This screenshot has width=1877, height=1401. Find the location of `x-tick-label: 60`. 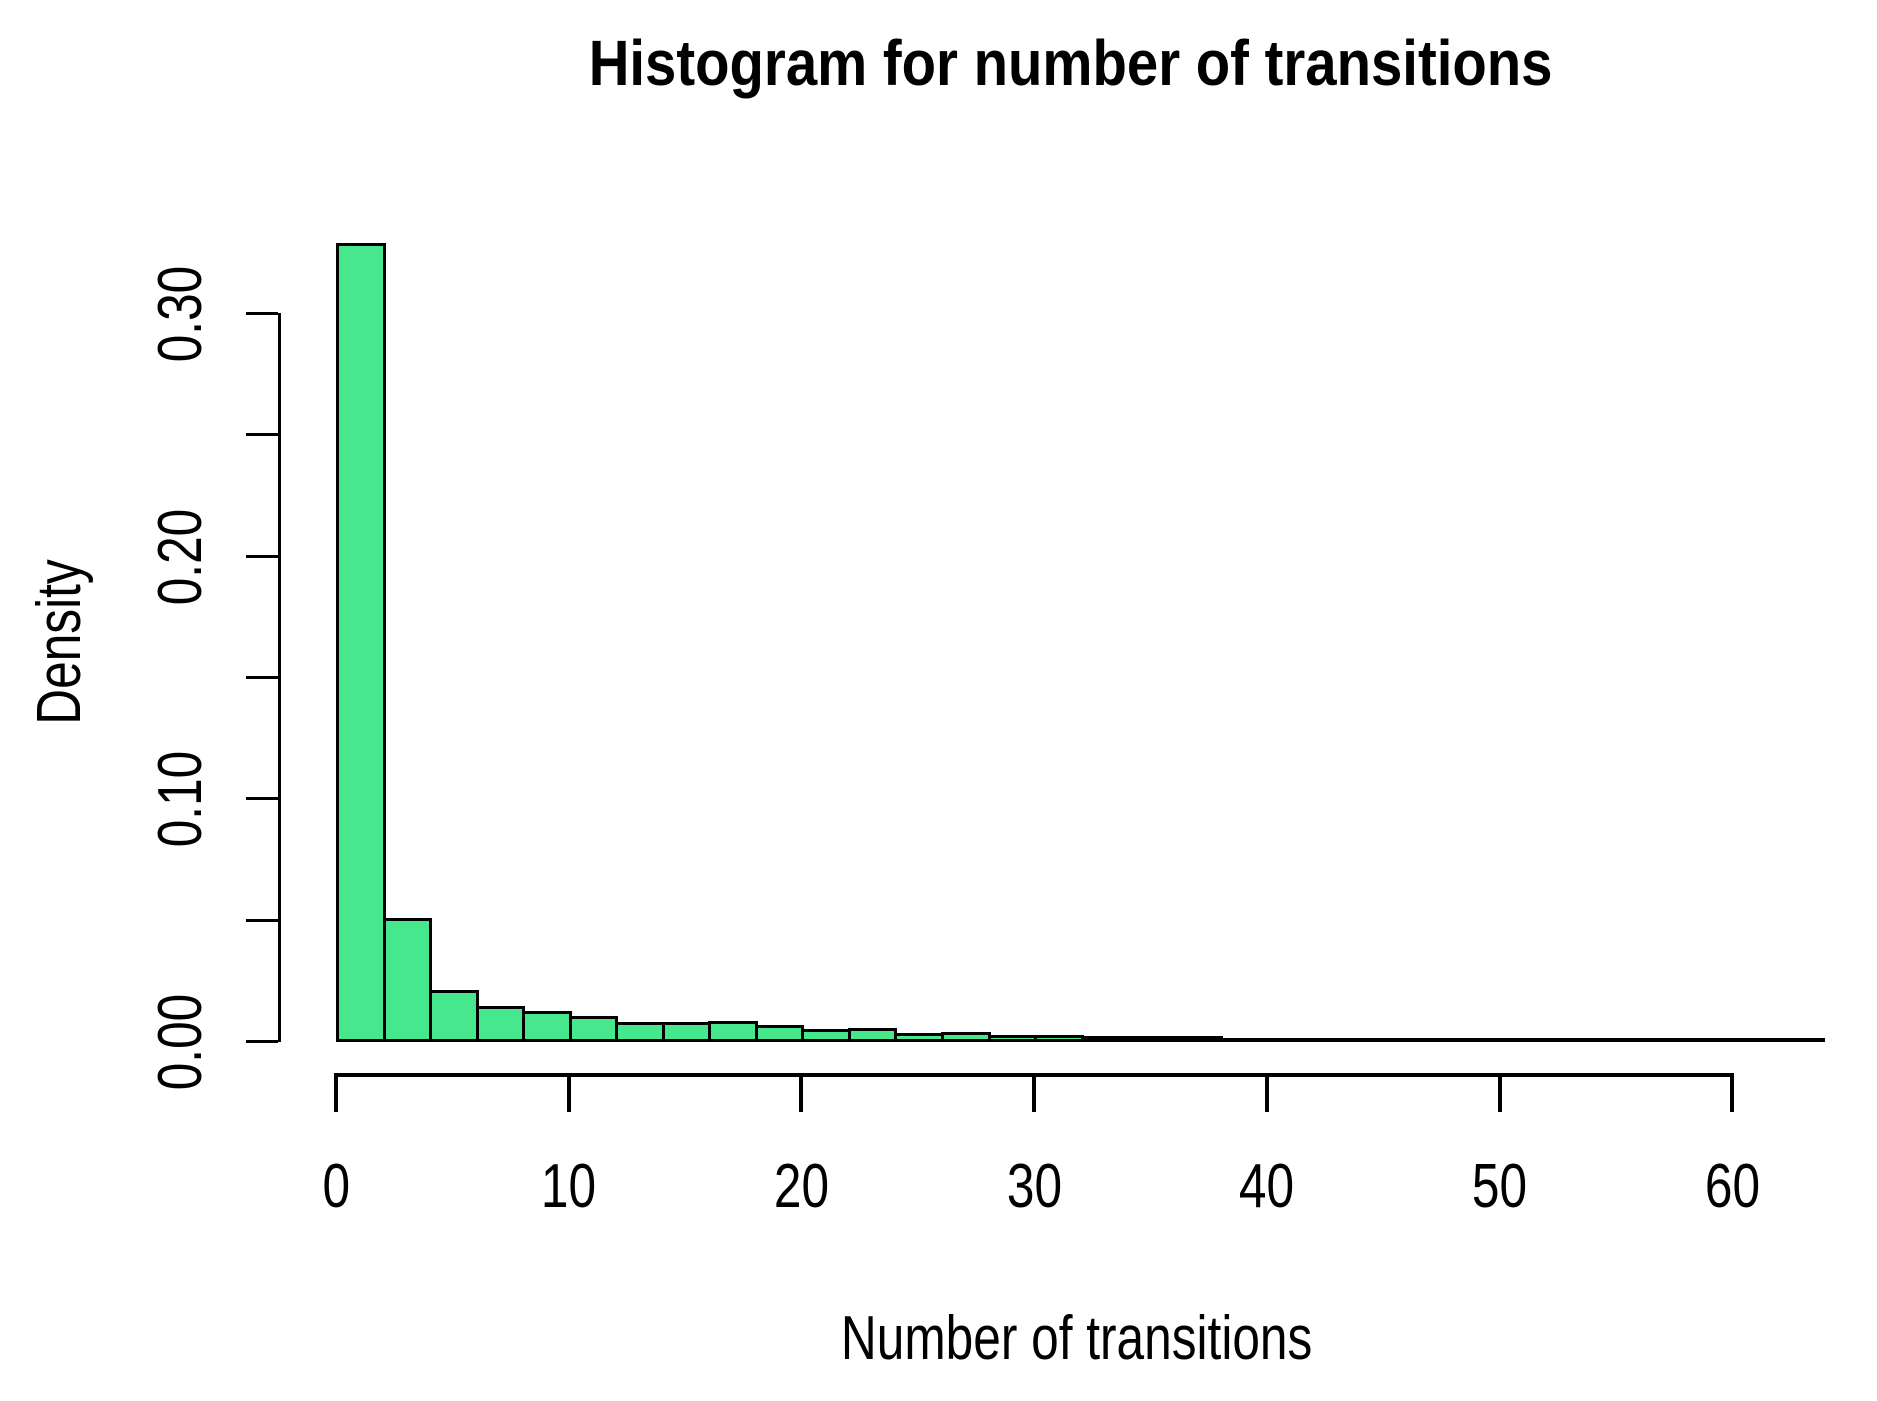

x-tick-label: 60 is located at coordinates (1732, 1187).